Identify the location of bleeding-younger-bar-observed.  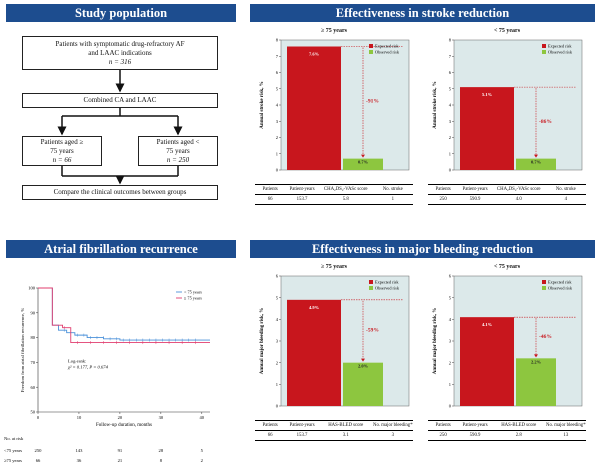
(536, 382).